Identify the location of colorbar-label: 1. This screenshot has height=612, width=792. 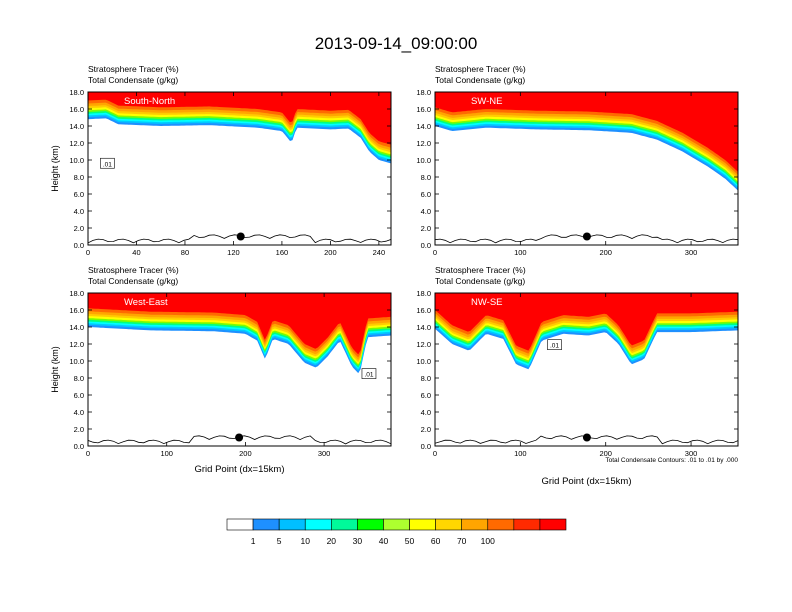
(253, 541).